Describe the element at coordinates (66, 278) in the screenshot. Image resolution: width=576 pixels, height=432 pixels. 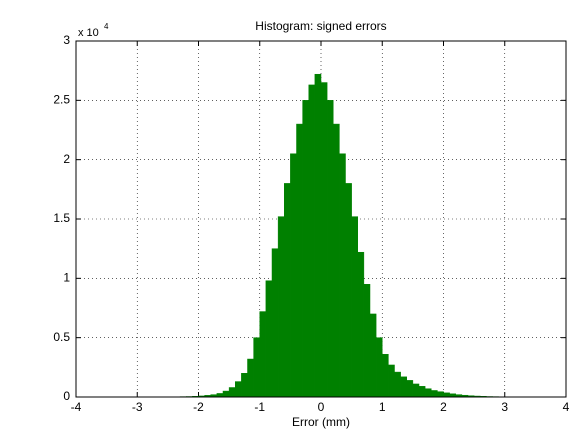
I see `y-tick-label: 1` at that location.